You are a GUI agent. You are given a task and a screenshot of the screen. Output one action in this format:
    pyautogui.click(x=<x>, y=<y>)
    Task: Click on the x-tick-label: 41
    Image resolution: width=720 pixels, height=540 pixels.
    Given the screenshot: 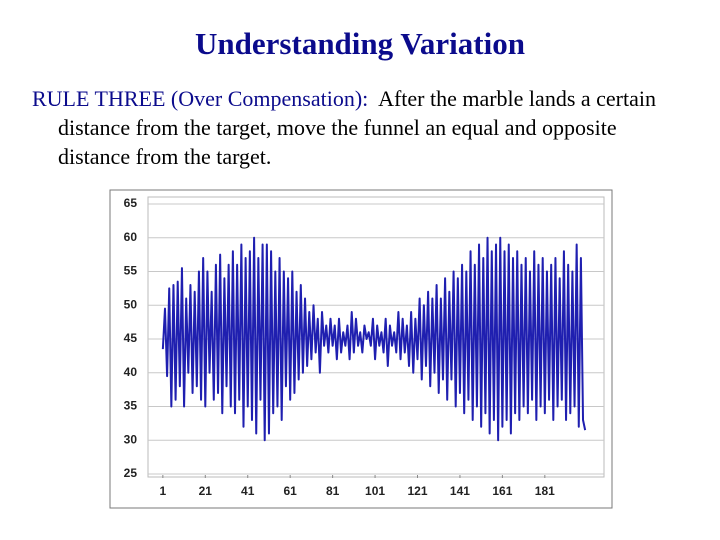 What is the action you would take?
    pyautogui.click(x=248, y=491)
    